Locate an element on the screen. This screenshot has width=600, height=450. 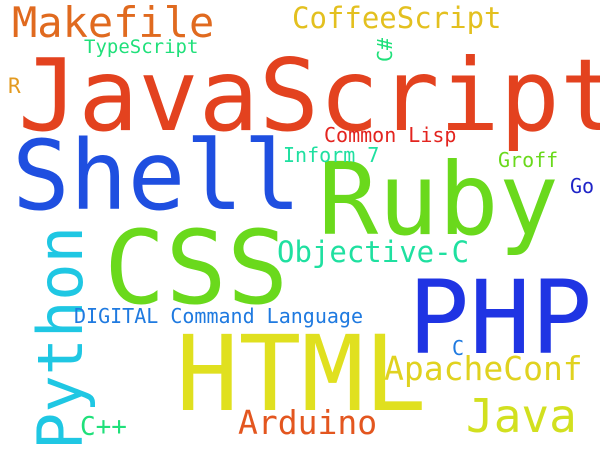
word-dcl: DIGITAL Command Language is located at coordinates (218, 316).